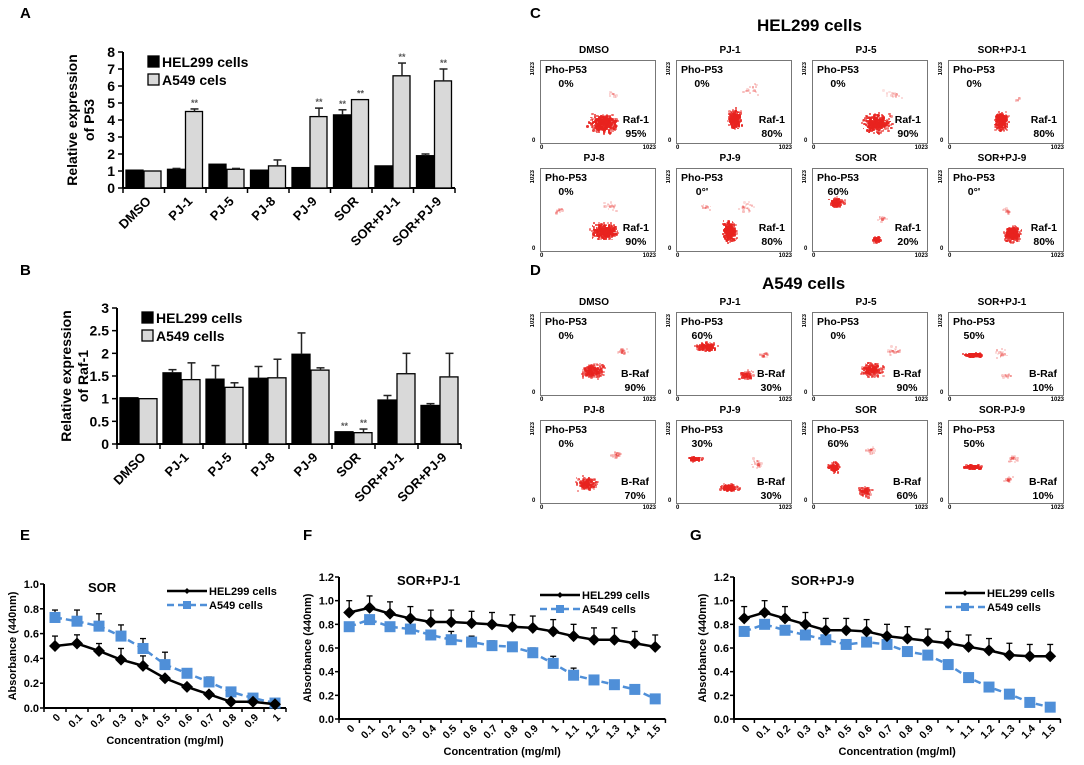  What do you see at coordinates (730, 350) in the screenshot?
I see `flow-plot: PJ-1 1023 0 Pho-P53 60% B-Raf 30% 0 1023` at bounding box center [730, 350].